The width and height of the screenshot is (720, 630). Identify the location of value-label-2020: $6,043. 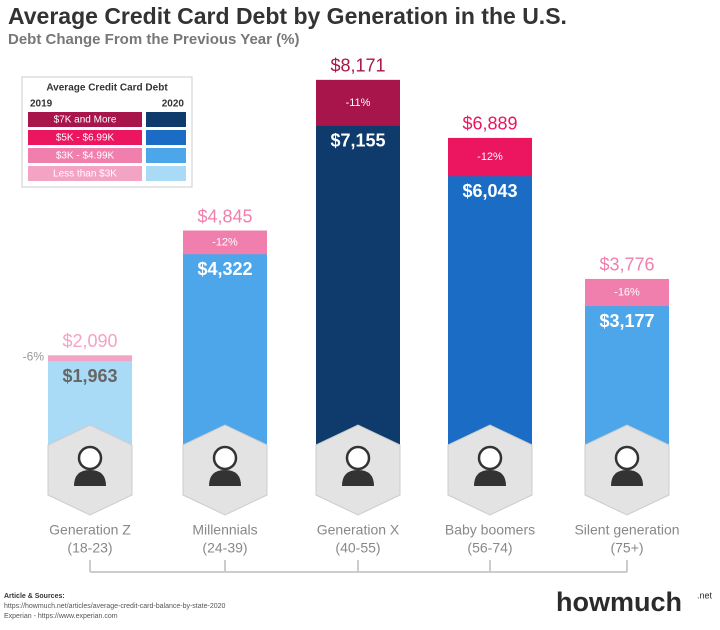
(489, 191).